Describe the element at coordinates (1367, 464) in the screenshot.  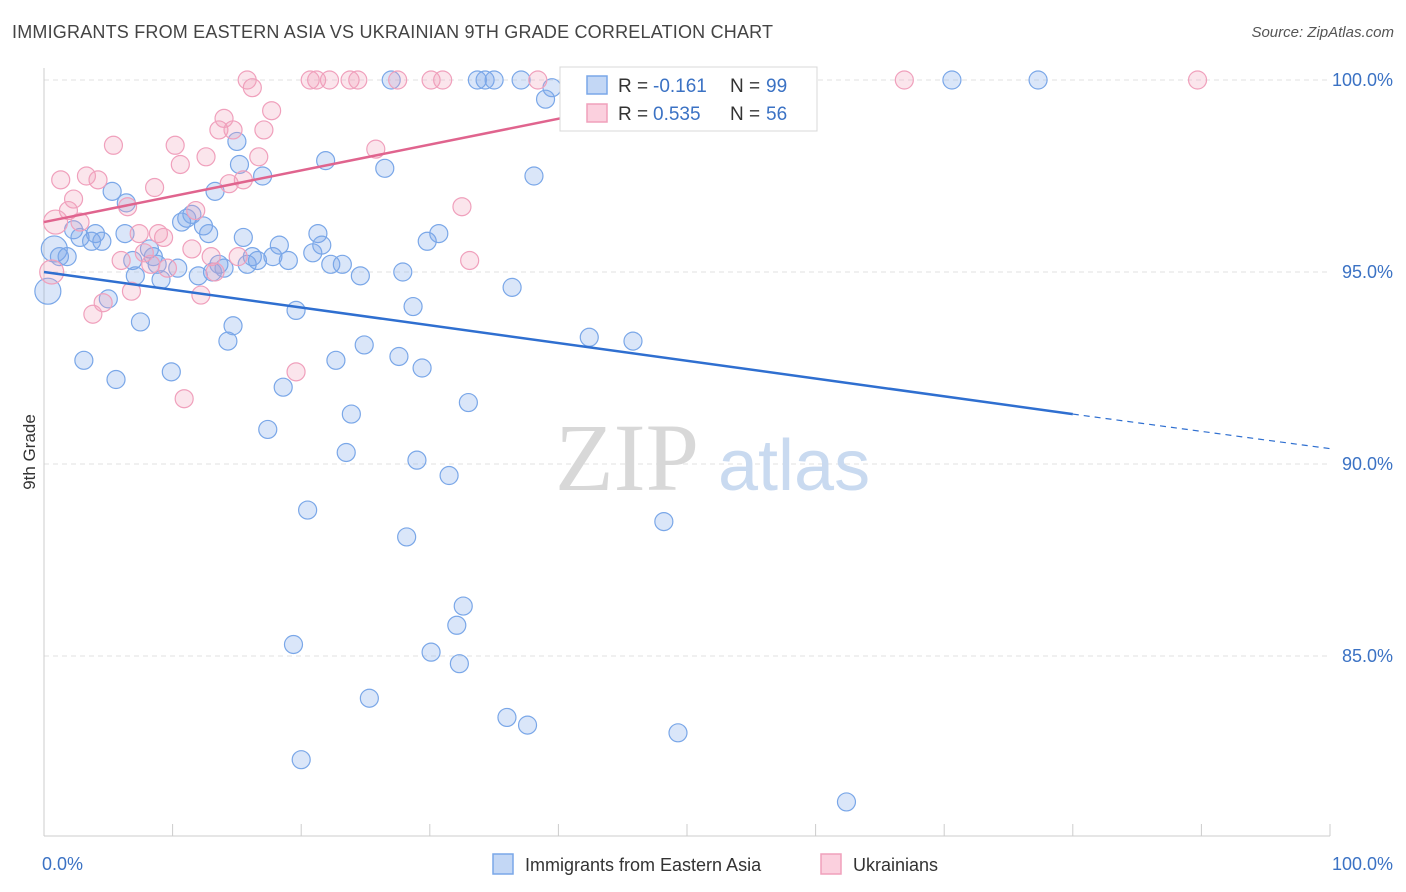
I see `y-tick-label: 90.0%` at that location.